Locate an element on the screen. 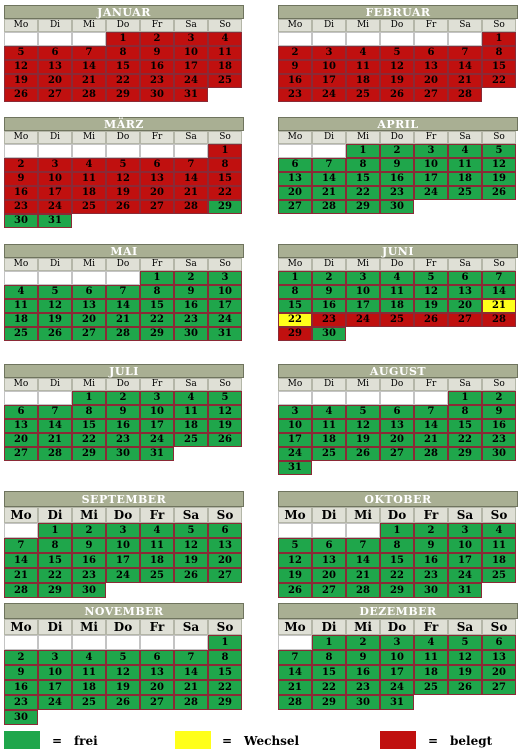  day-cell: 23 is located at coordinates (397, 193).